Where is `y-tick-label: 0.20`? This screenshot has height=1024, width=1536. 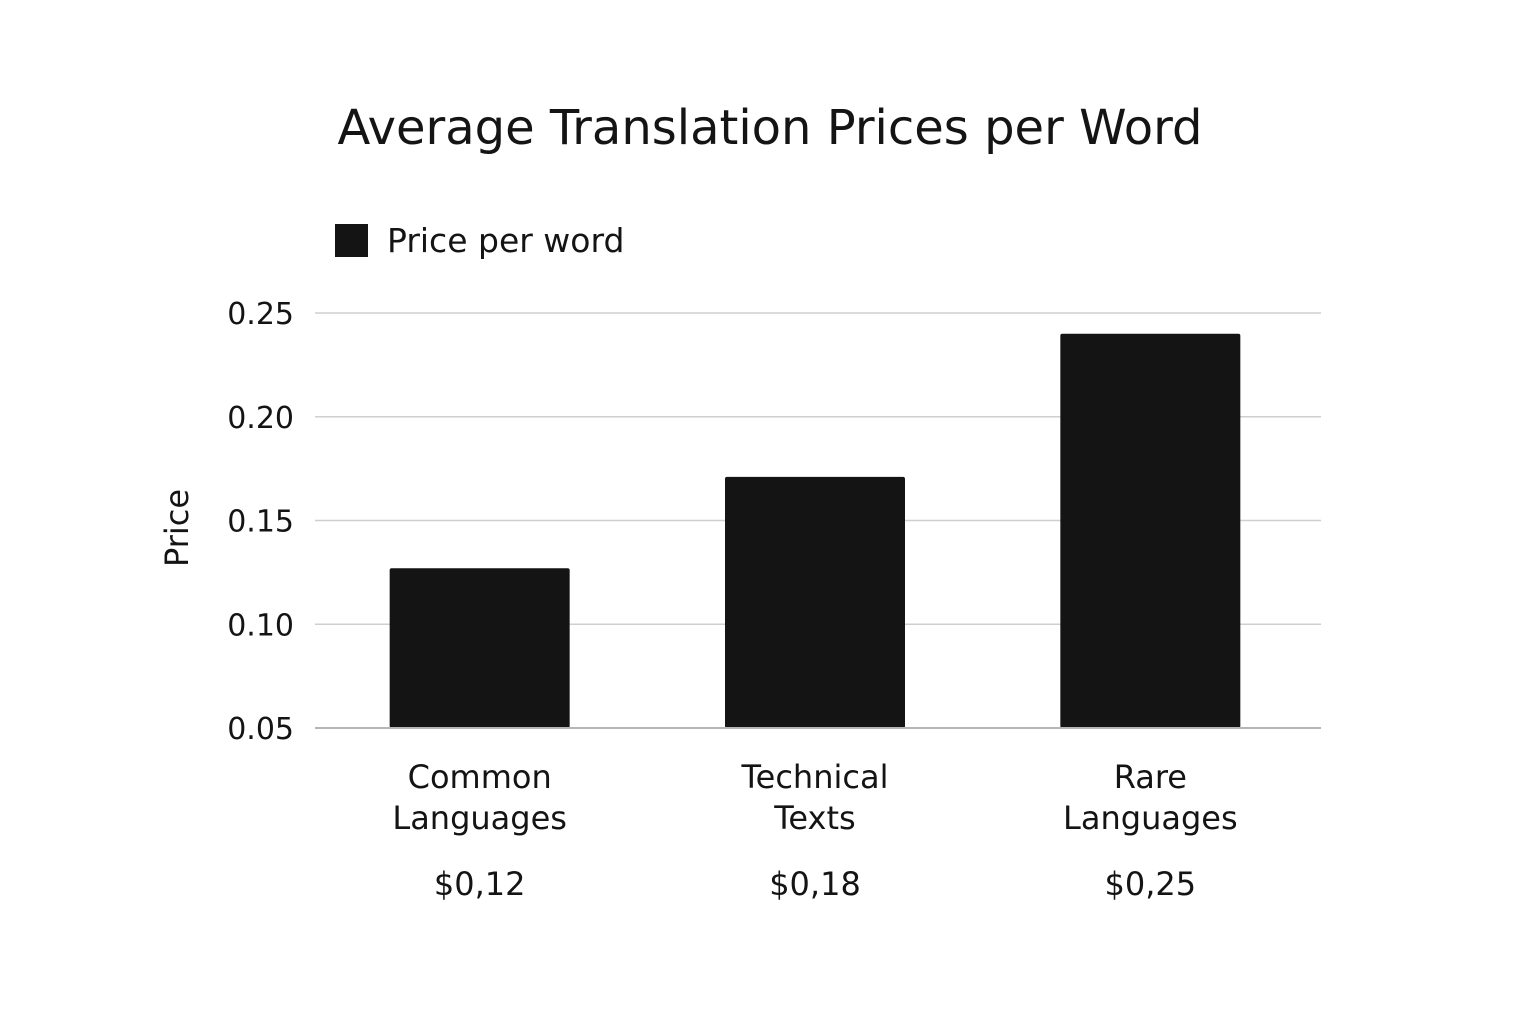
y-tick-label: 0.20 is located at coordinates (260, 418).